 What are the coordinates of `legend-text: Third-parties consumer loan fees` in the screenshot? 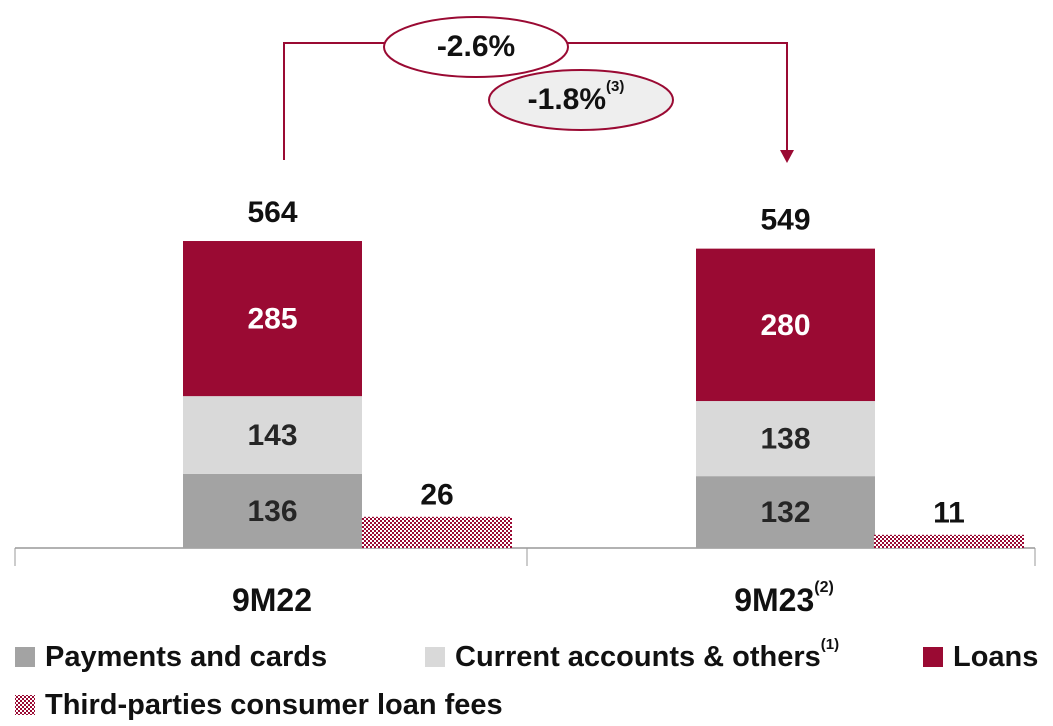 It's located at (274, 705).